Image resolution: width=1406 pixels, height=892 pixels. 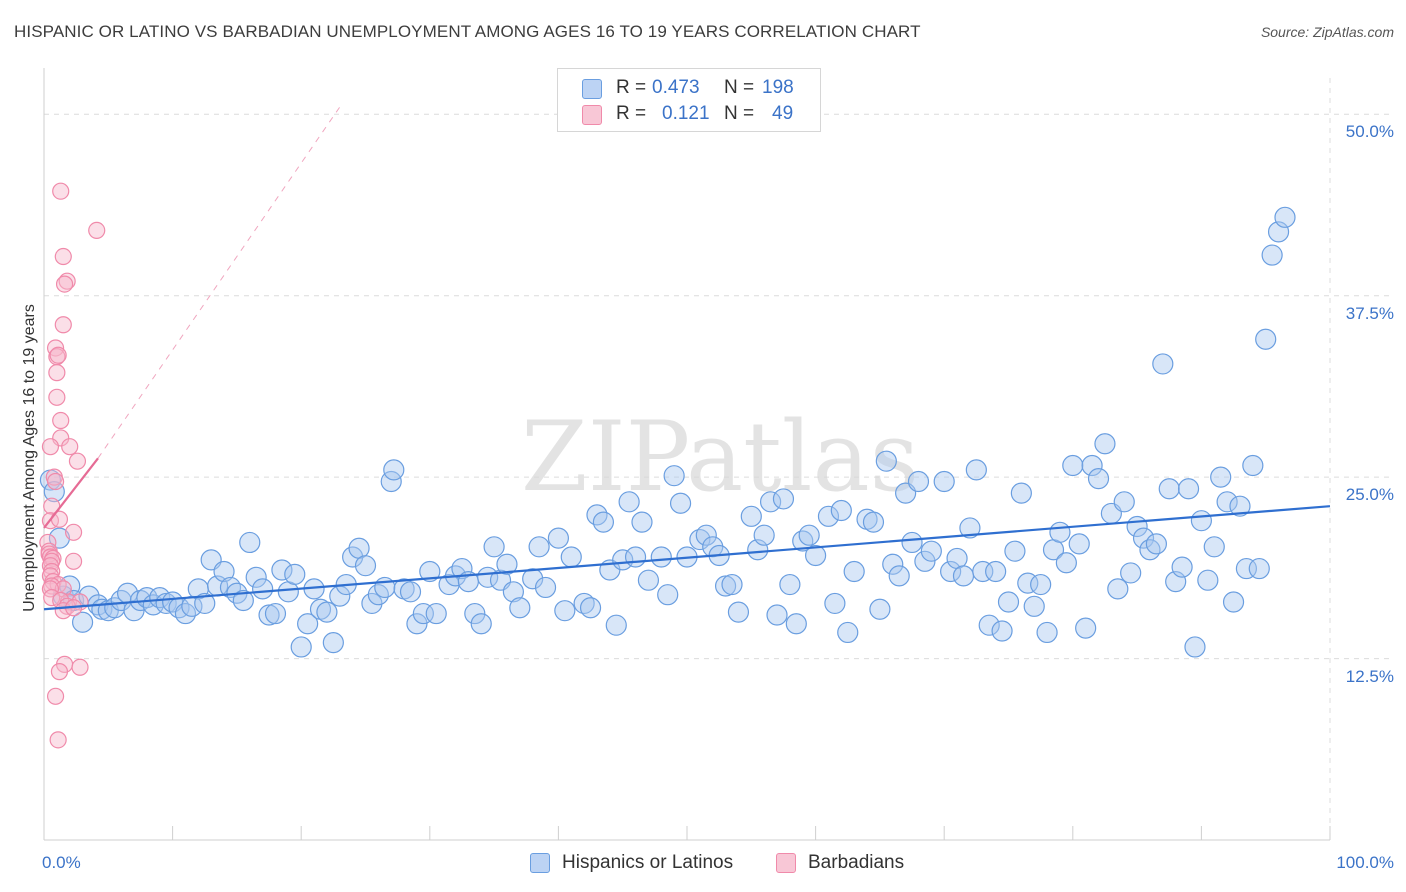 What do you see at coordinates (1369, 495) in the screenshot?
I see `y-tick-label: 25.0%` at bounding box center [1369, 495].